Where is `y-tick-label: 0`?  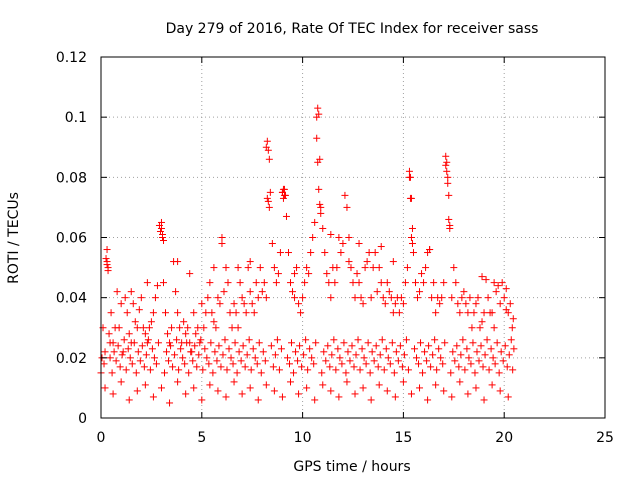
y-tick-label: 0 is located at coordinates (82, 419).